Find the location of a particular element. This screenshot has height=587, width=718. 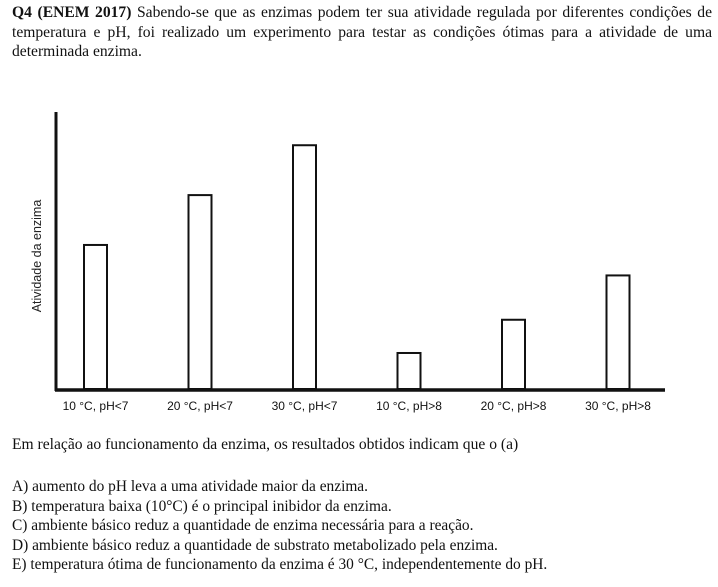

question-number: Q4 is located at coordinates (22, 12).